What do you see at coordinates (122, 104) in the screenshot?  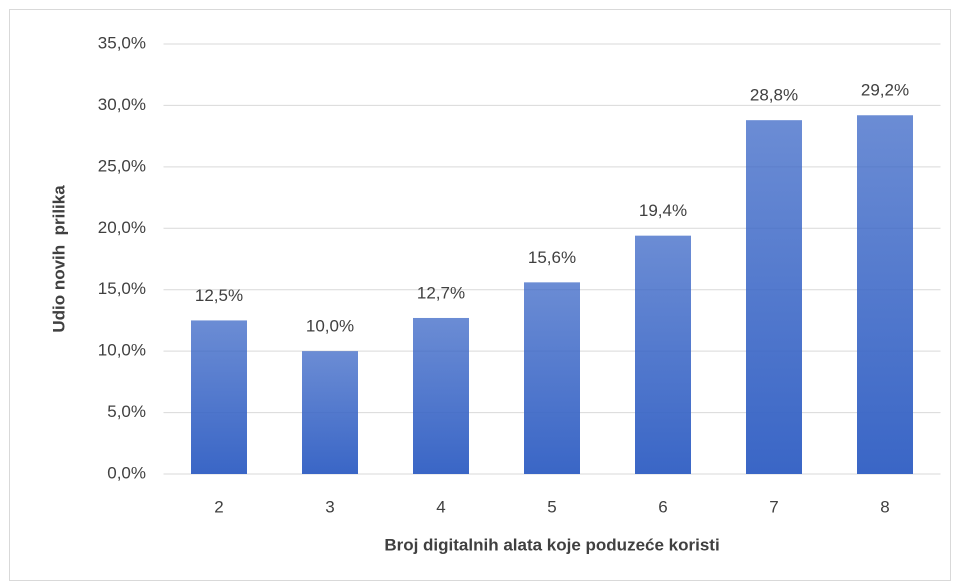 I see `y-tick-label: 30,0%` at bounding box center [122, 104].